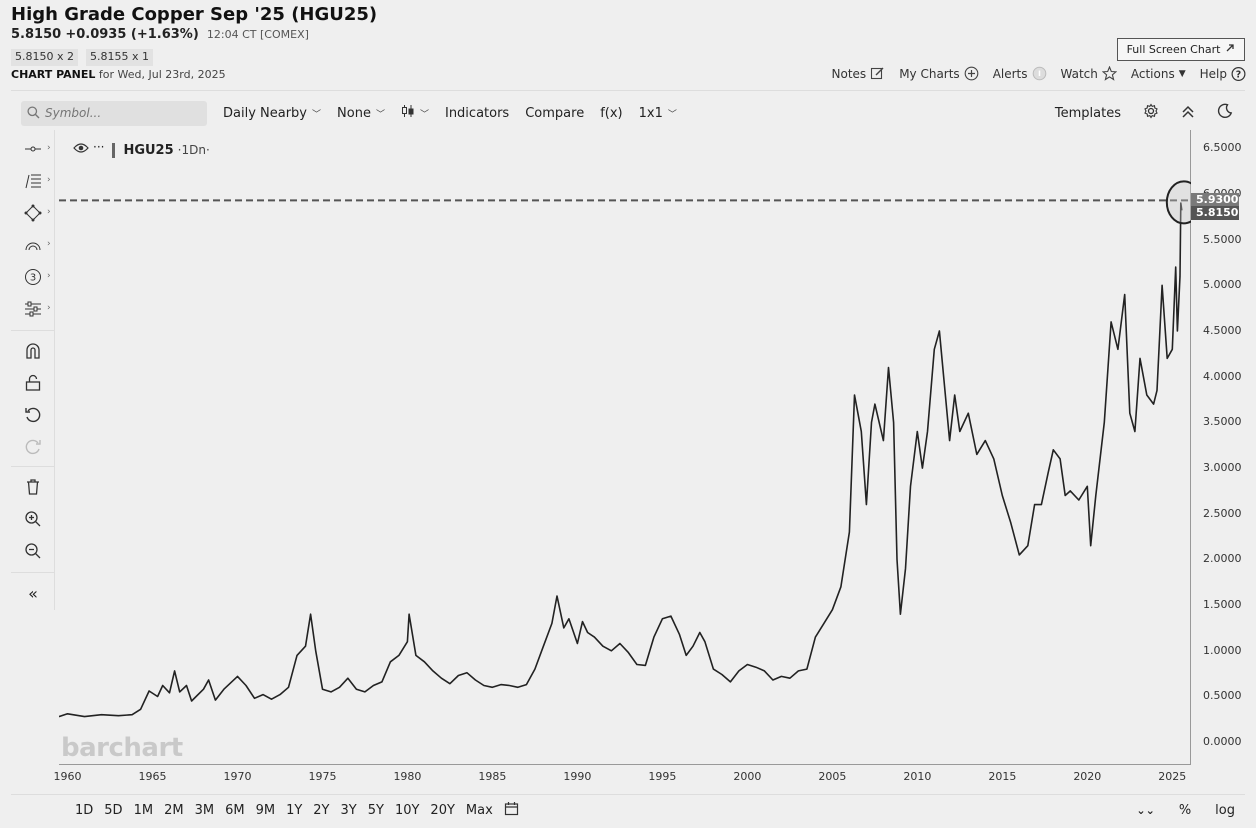 The height and width of the screenshot is (828, 1256). I want to click on study-dropdown: None ﹀, so click(361, 113).